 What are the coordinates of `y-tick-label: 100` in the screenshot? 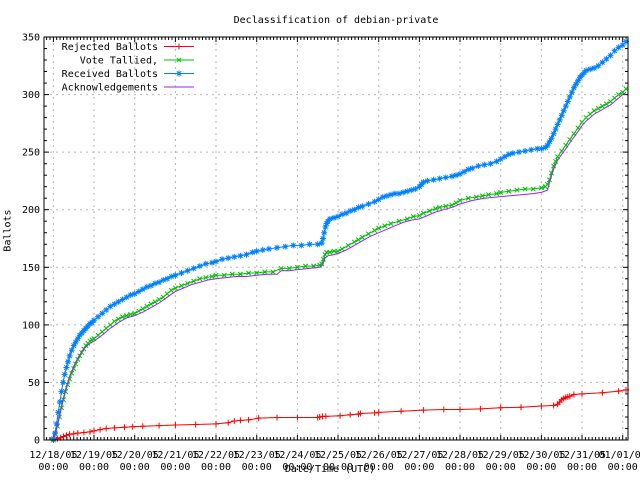 It's located at (31, 325).